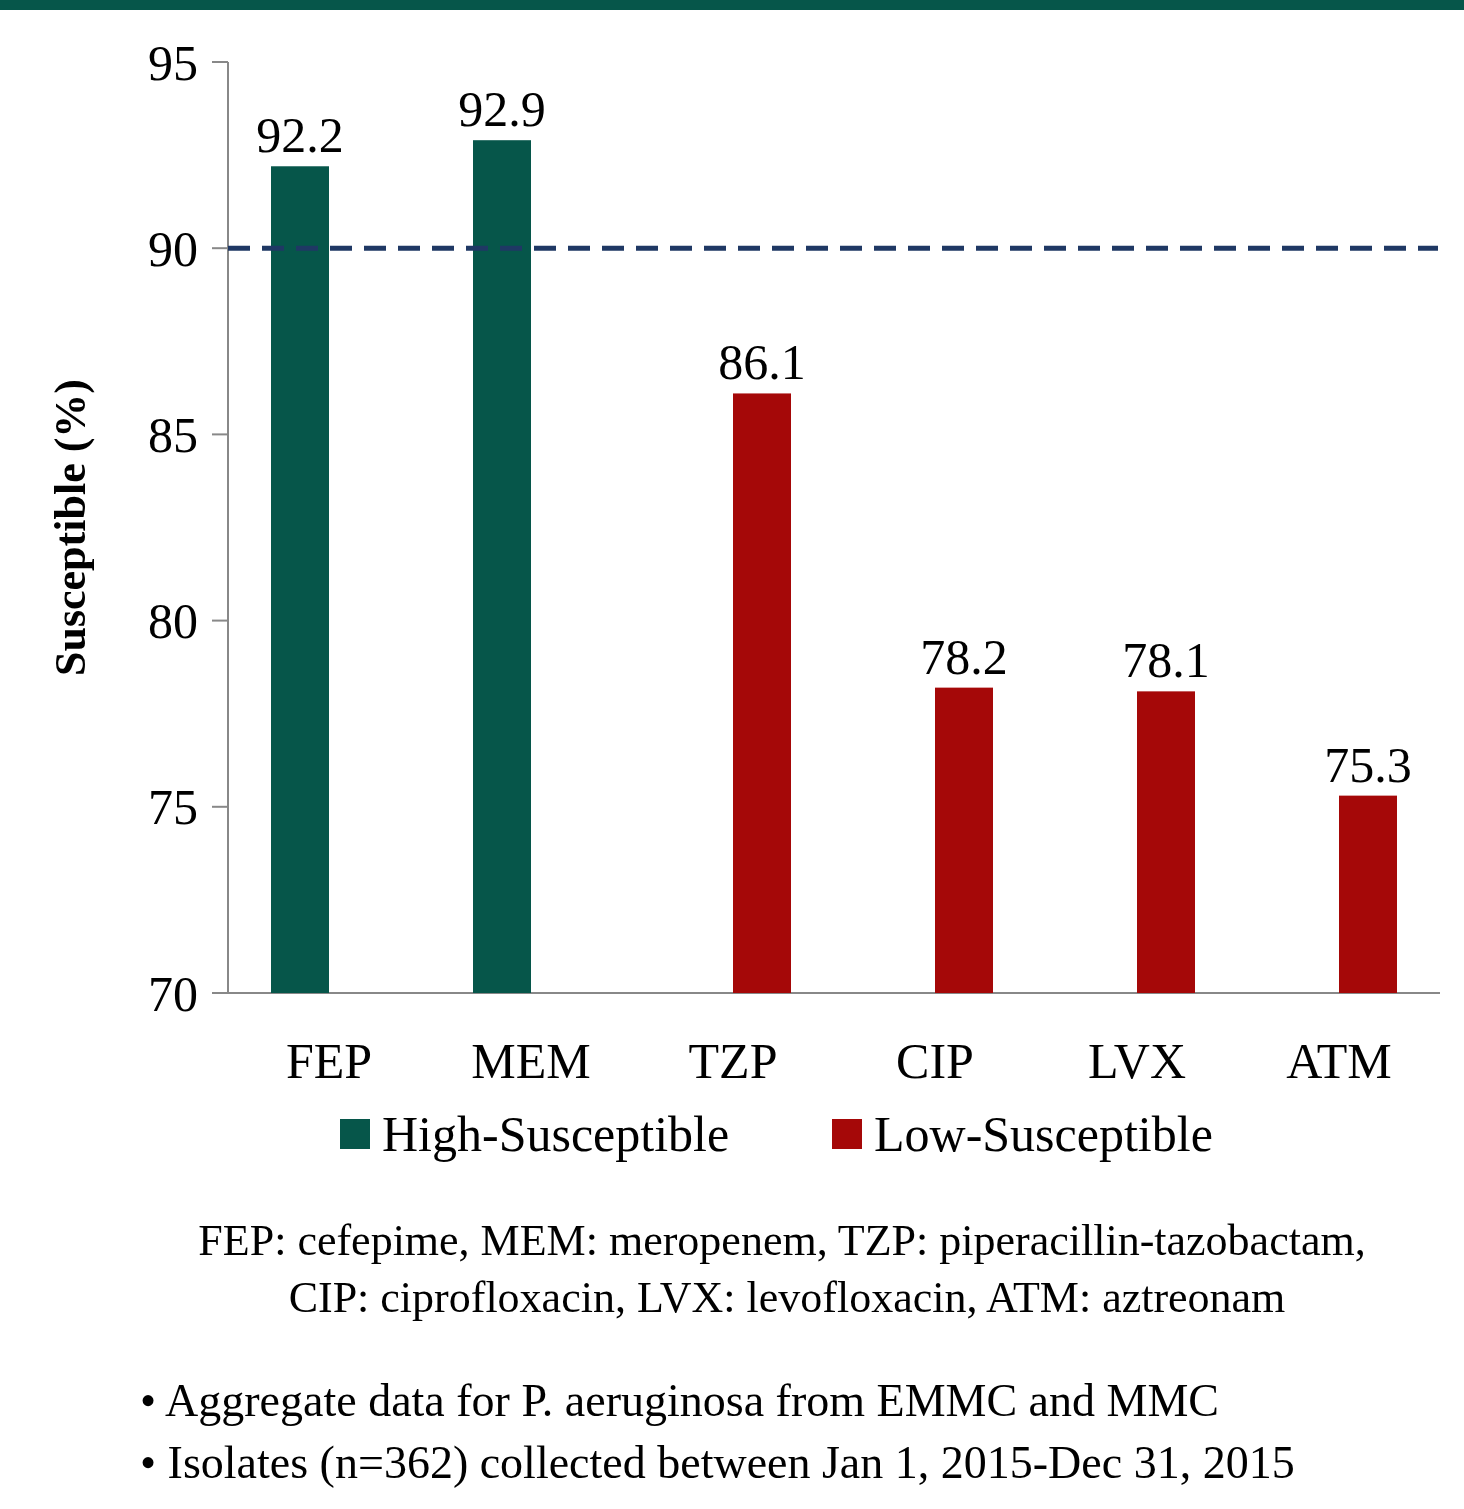  What do you see at coordinates (300, 135) in the screenshot?
I see `data-label: 92.2` at bounding box center [300, 135].